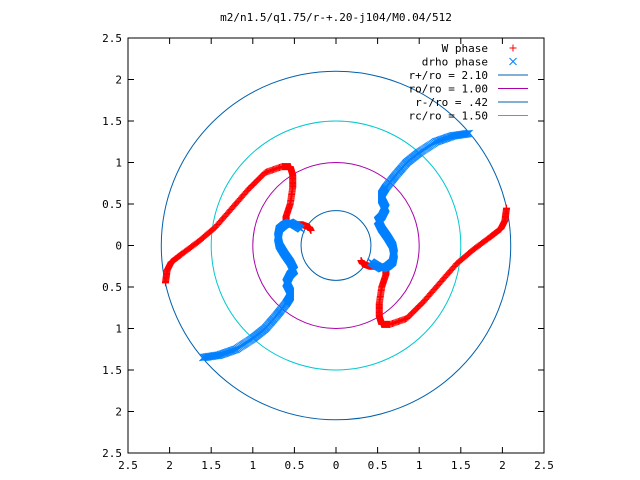 This screenshot has height=480, width=640. I want to click on circle-r-/ro = .42, so click(336, 245).